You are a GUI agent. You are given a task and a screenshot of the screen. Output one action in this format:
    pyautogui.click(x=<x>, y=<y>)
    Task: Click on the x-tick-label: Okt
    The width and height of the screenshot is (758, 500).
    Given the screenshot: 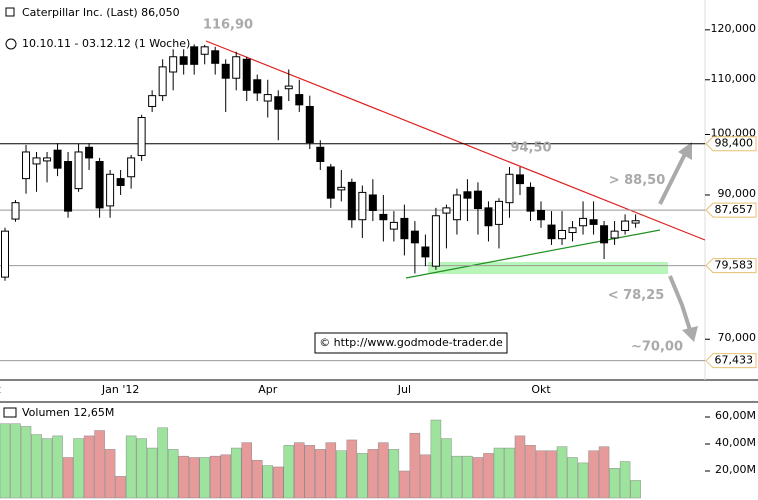 What is the action you would take?
    pyautogui.click(x=0, y=389)
    